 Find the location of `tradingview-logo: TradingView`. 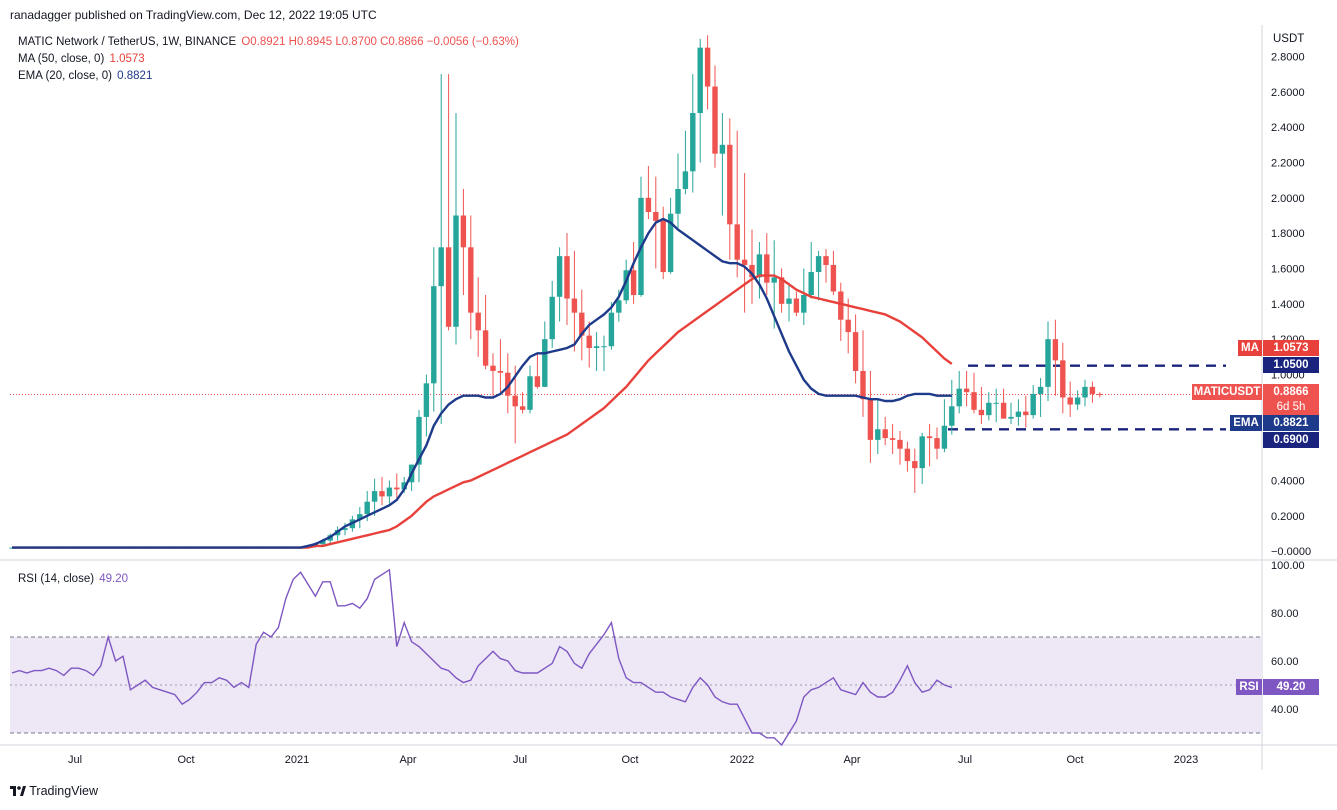

tradingview-logo: TradingView is located at coordinates (54, 791).